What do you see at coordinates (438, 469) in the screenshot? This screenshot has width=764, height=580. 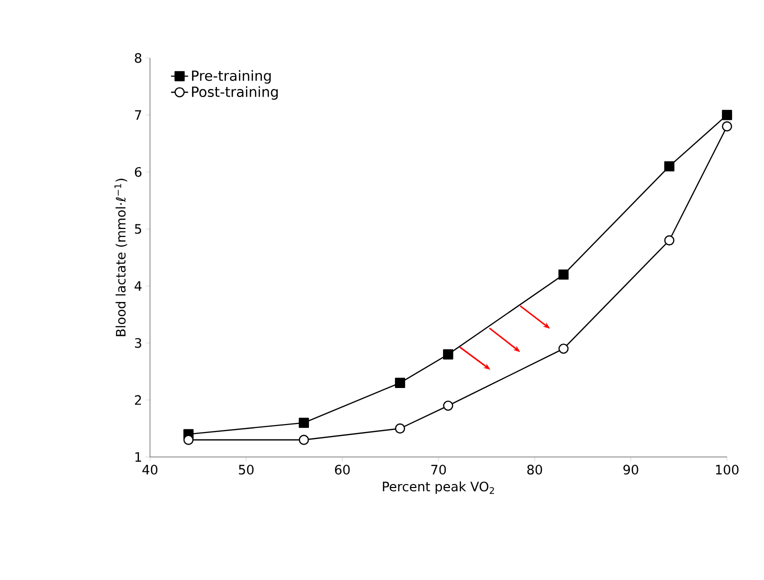 I see `x-tick-label: 70` at bounding box center [438, 469].